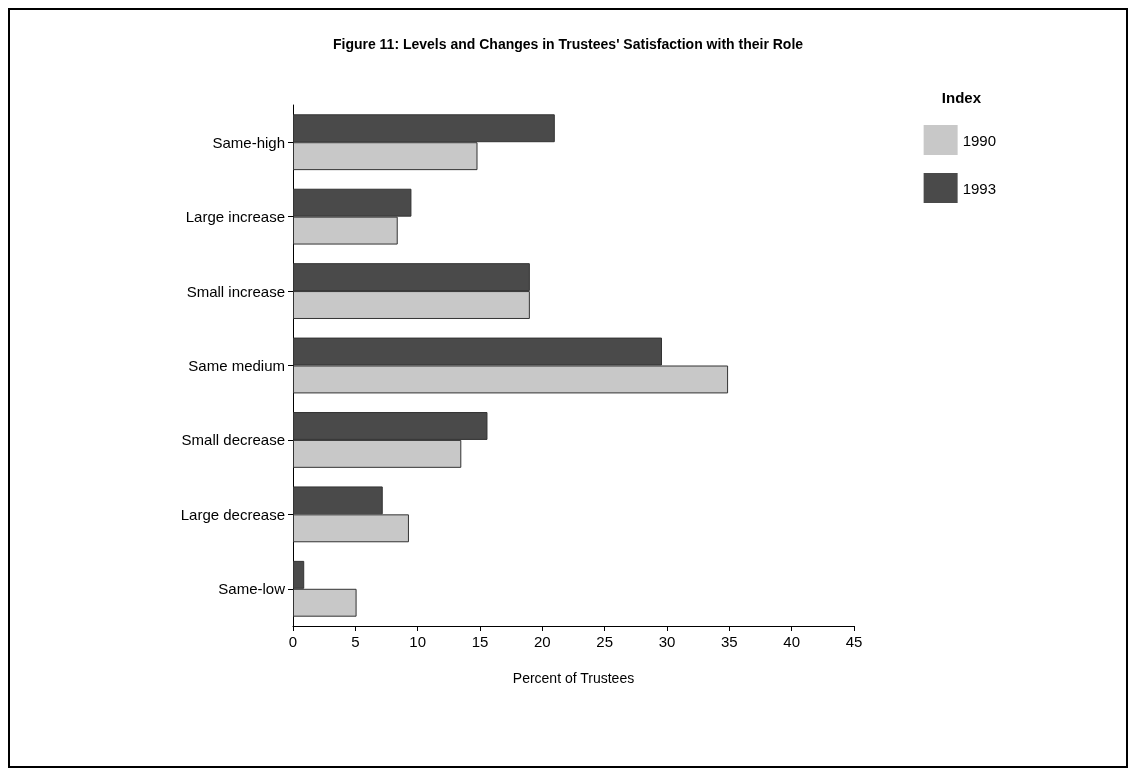  Describe the element at coordinates (235, 291) in the screenshot. I see `y-tick-label: Small increase` at that location.